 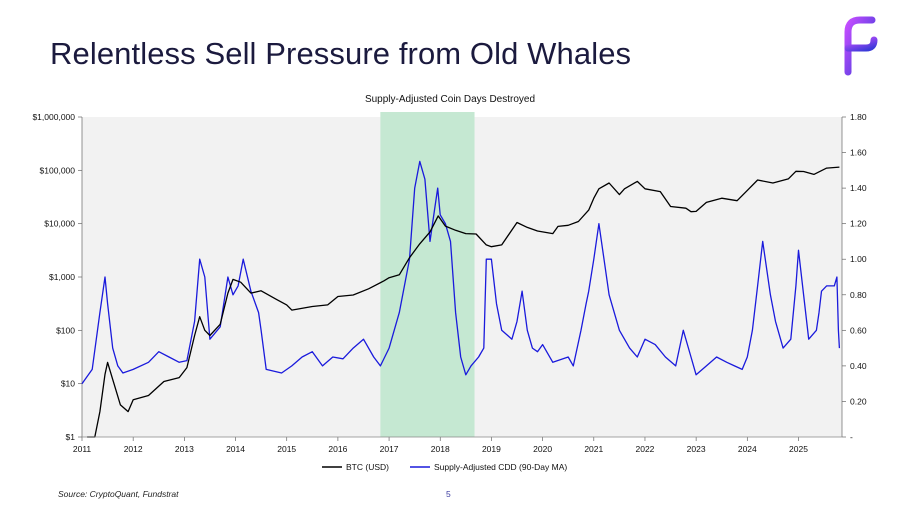 I want to click on x-tick-label: 2022, so click(x=645, y=449).